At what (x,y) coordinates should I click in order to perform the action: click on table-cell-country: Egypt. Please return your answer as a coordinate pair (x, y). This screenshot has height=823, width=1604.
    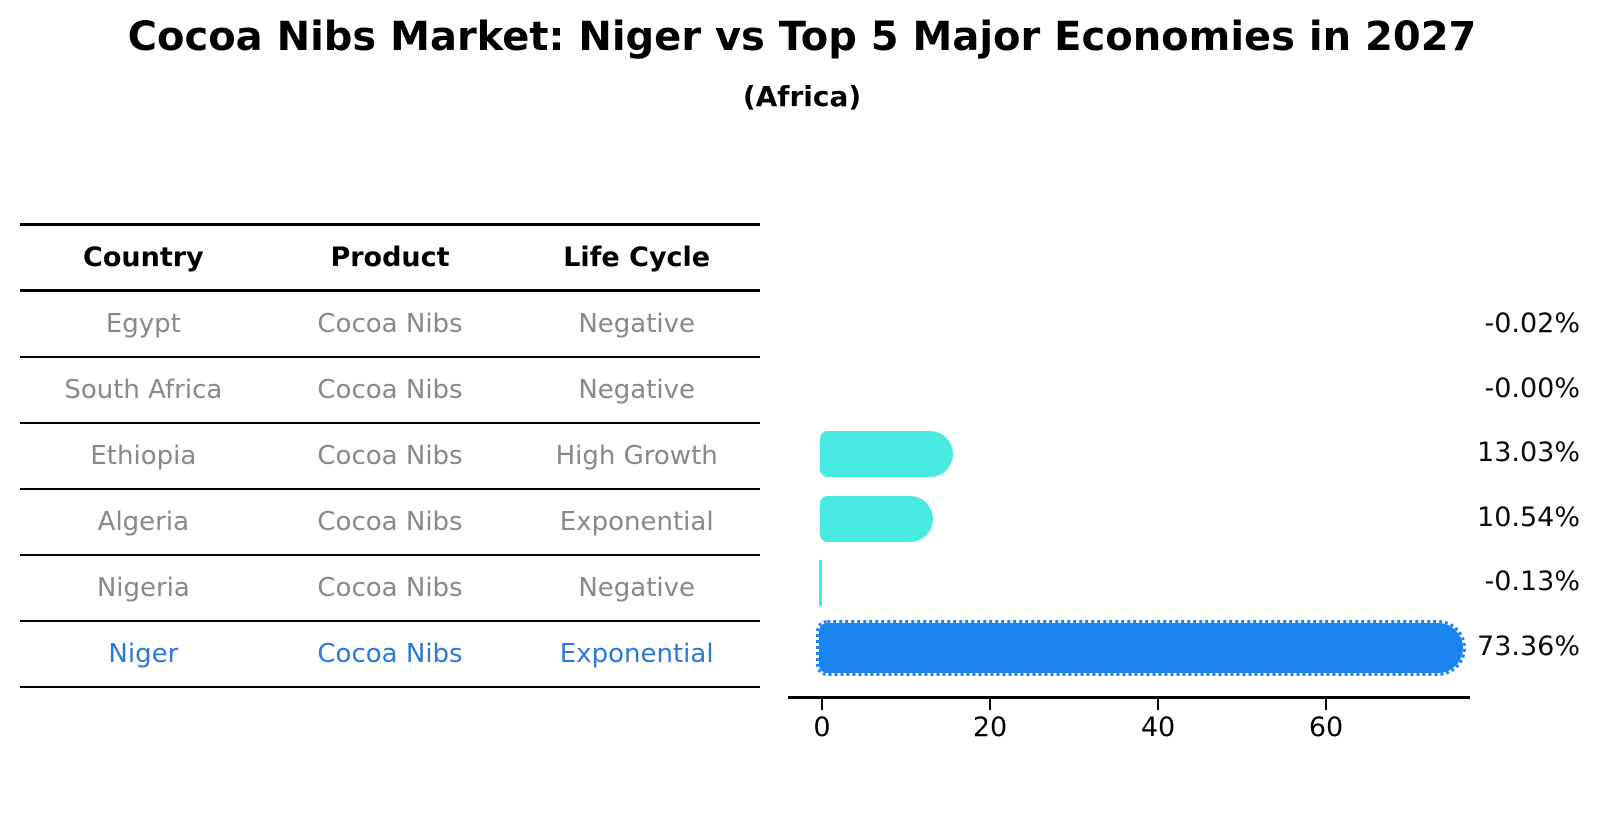
    Looking at the image, I should click on (143, 324).